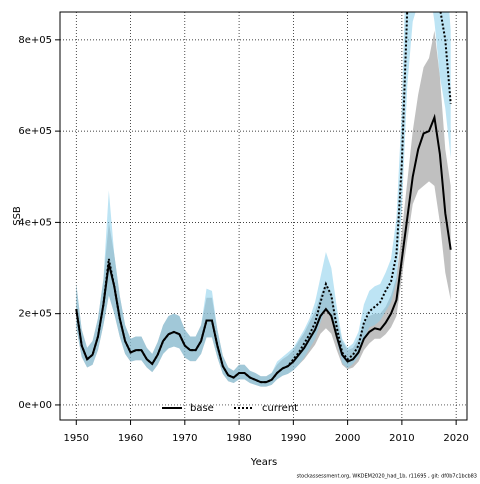 The image size is (480, 484). I want to click on legend-label: base, so click(202, 408).